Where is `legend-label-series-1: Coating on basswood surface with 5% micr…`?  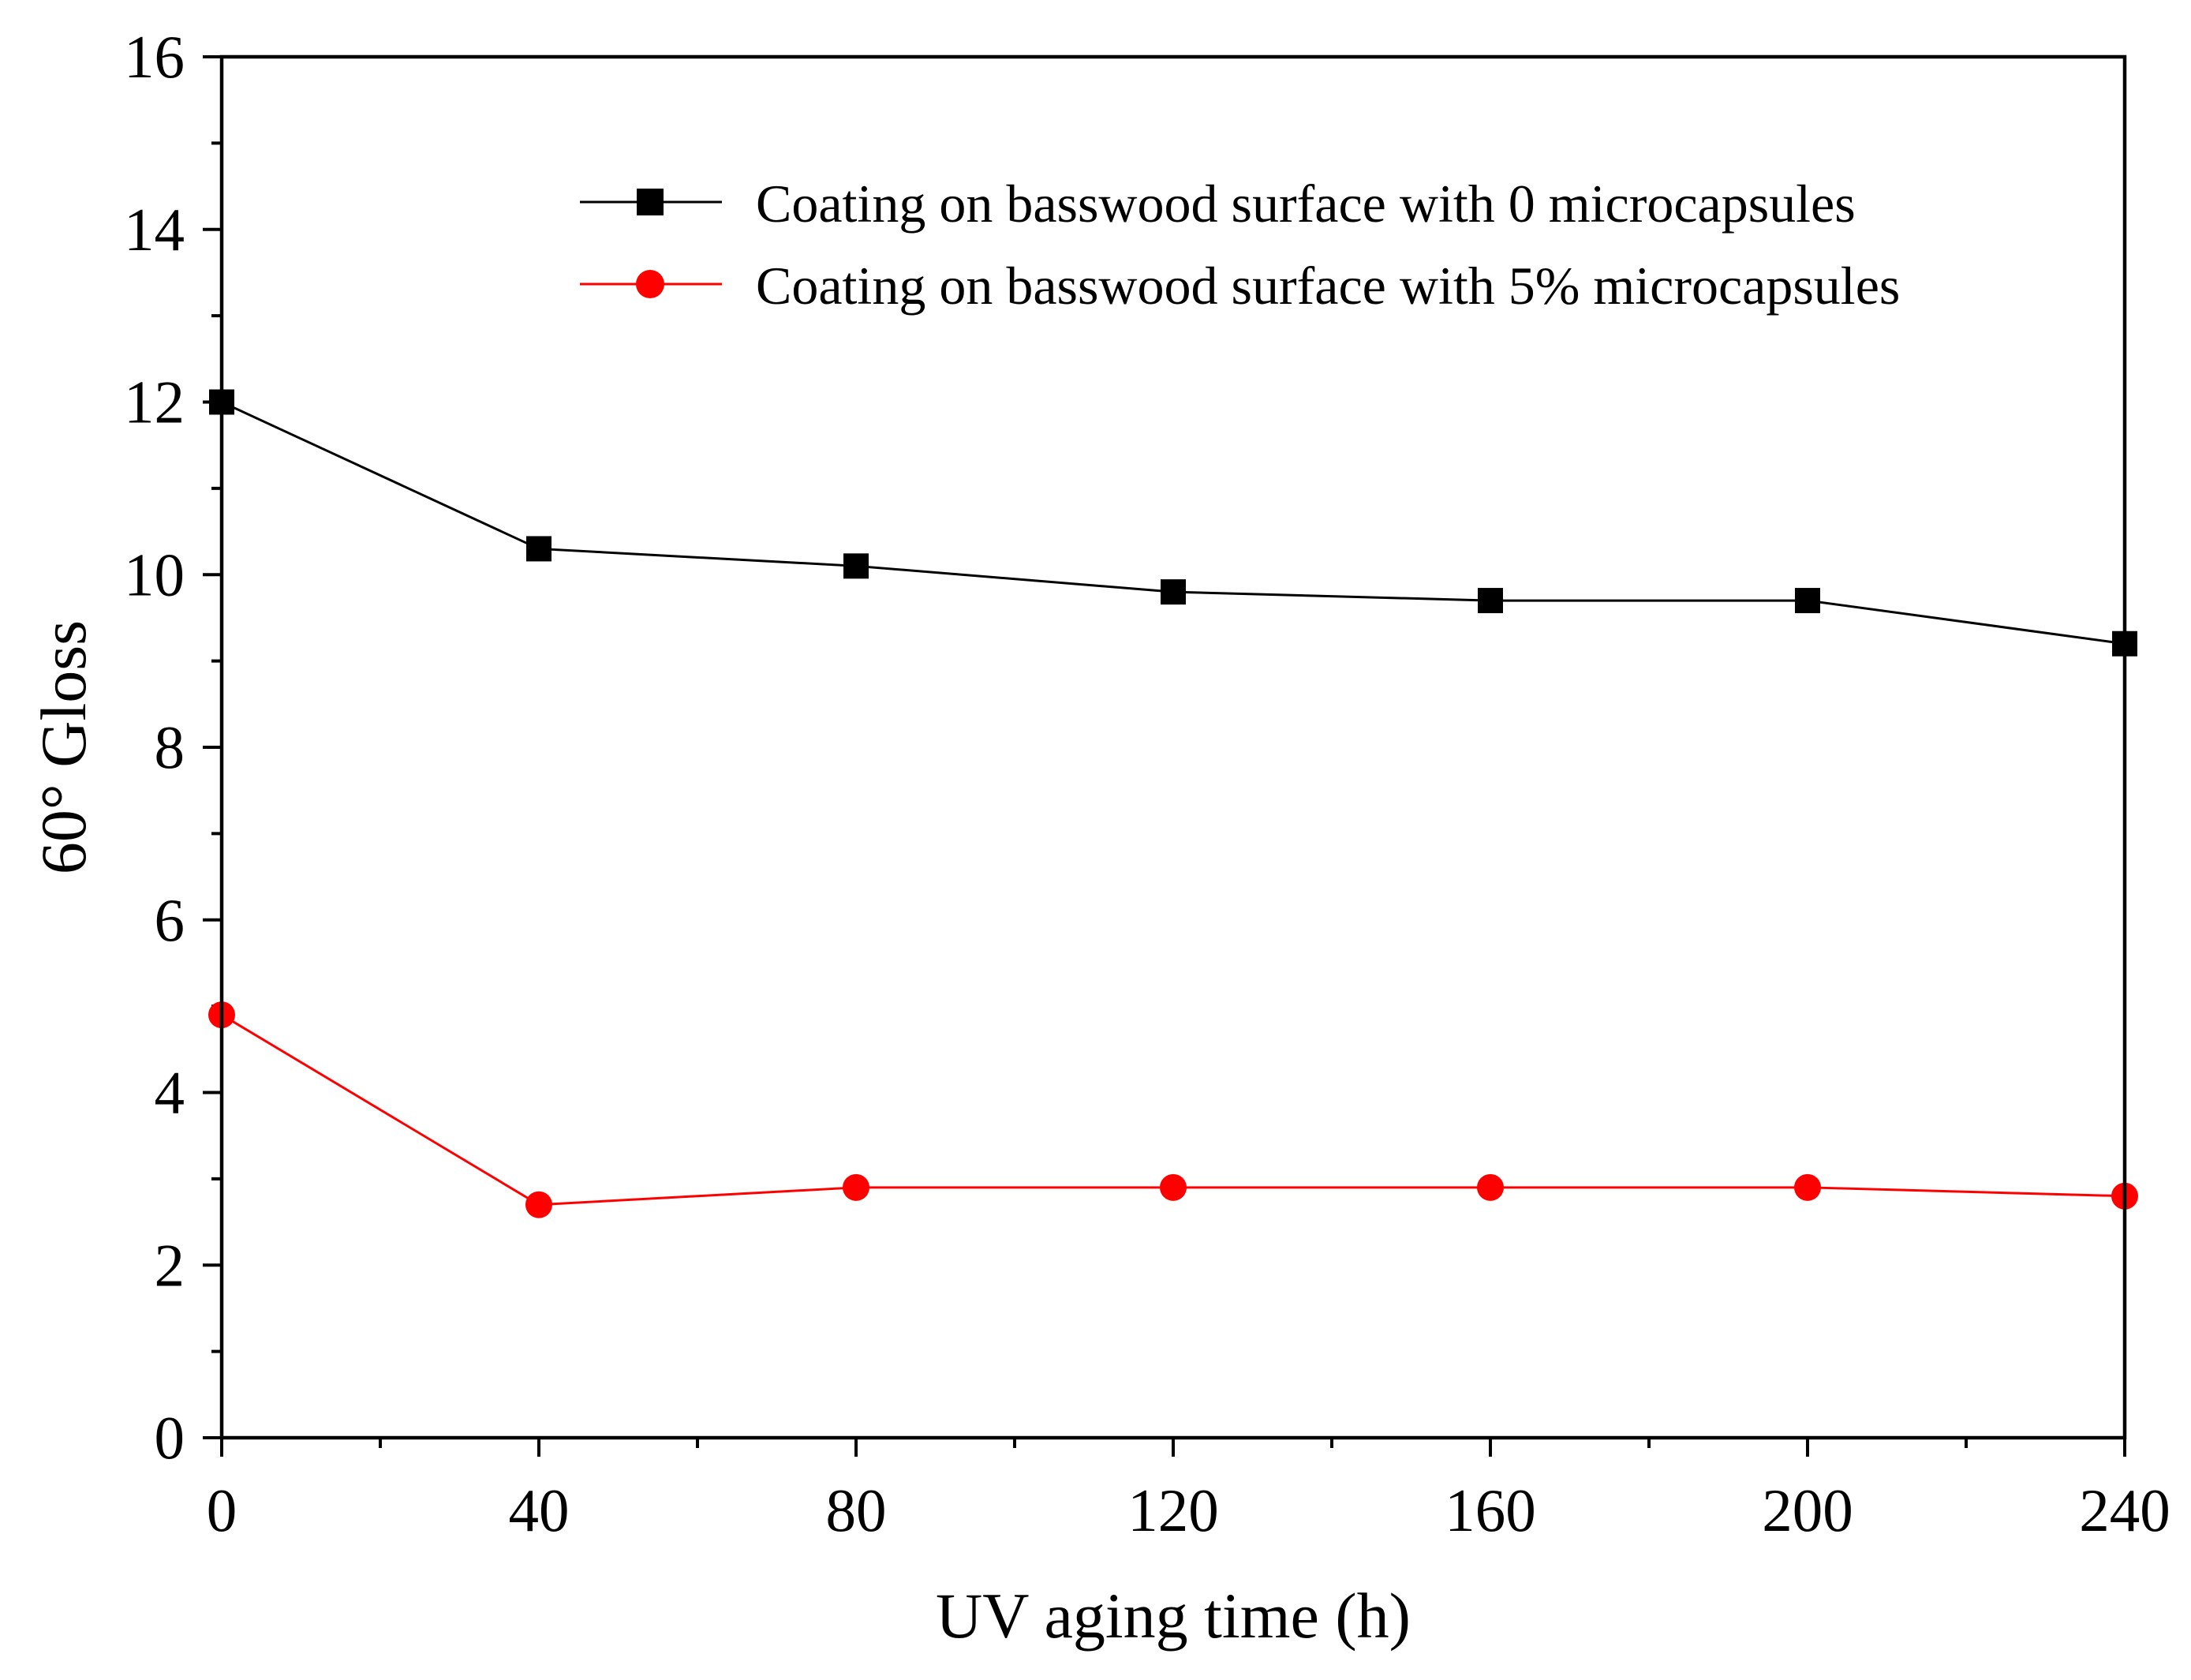 legend-label-series-1: Coating on basswood surface with 5% micr… is located at coordinates (1328, 286).